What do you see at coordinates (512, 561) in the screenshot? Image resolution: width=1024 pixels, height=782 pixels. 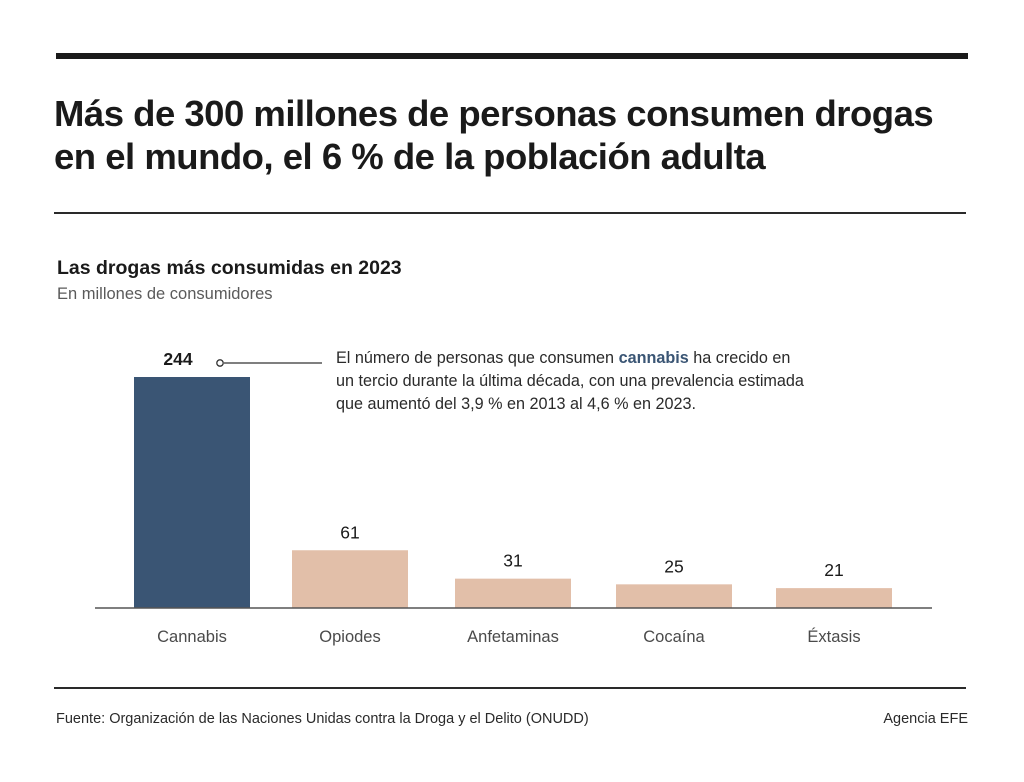 I see `value-label-2: 31` at bounding box center [512, 561].